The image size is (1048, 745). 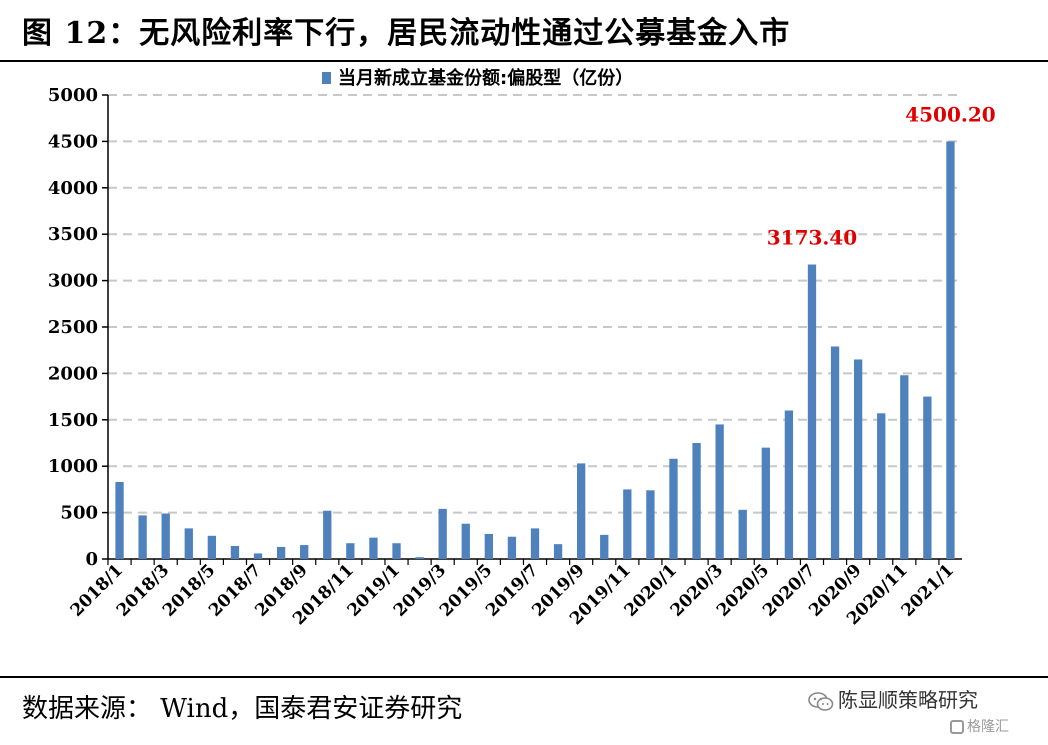 What do you see at coordinates (73, 234) in the screenshot?
I see `y-tick-label: 3500` at bounding box center [73, 234].